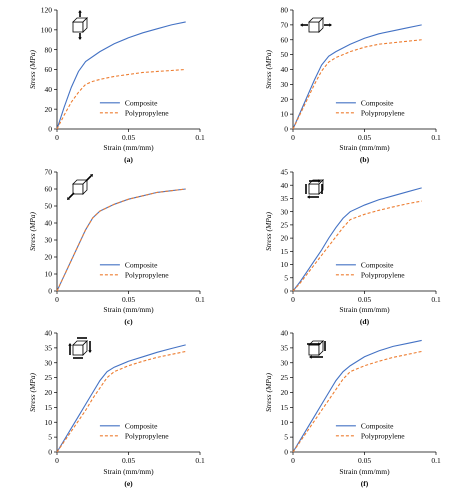  I want to click on cube-shear-side-icon, so click(80, 348).